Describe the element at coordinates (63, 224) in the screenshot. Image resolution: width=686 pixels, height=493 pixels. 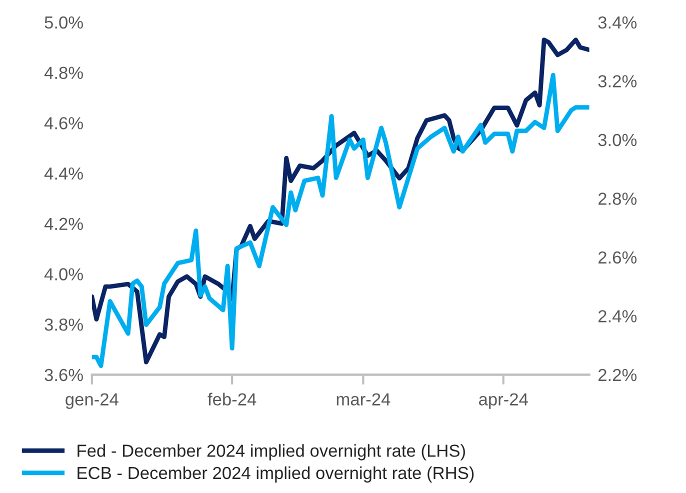
I see `y-tick-label: 4.2%` at that location.